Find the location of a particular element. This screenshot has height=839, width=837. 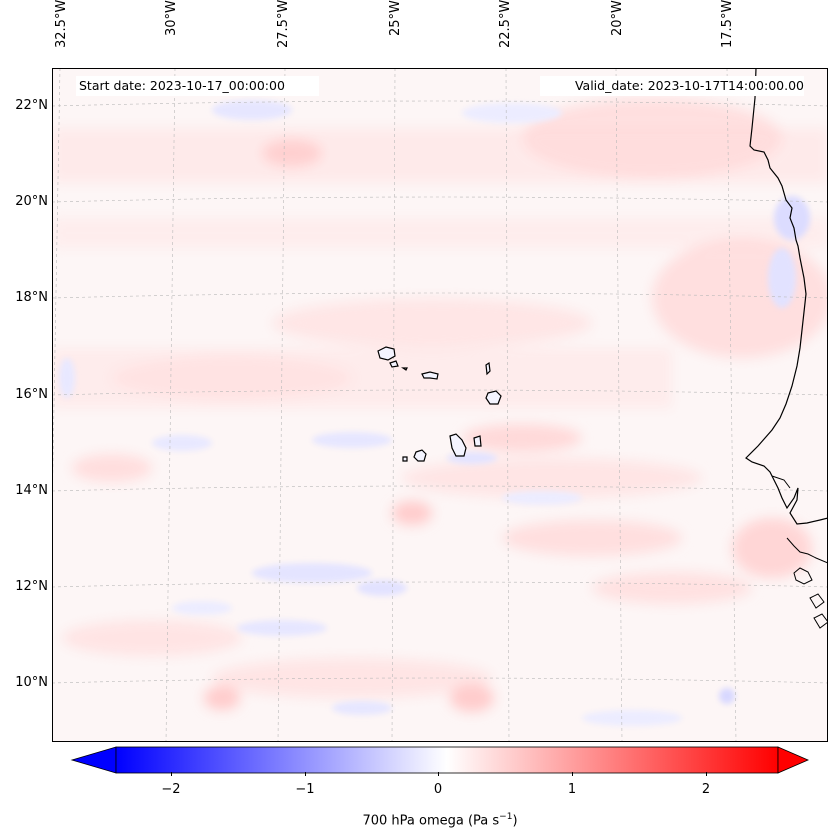

cape-verde-islands is located at coordinates (439, 404).